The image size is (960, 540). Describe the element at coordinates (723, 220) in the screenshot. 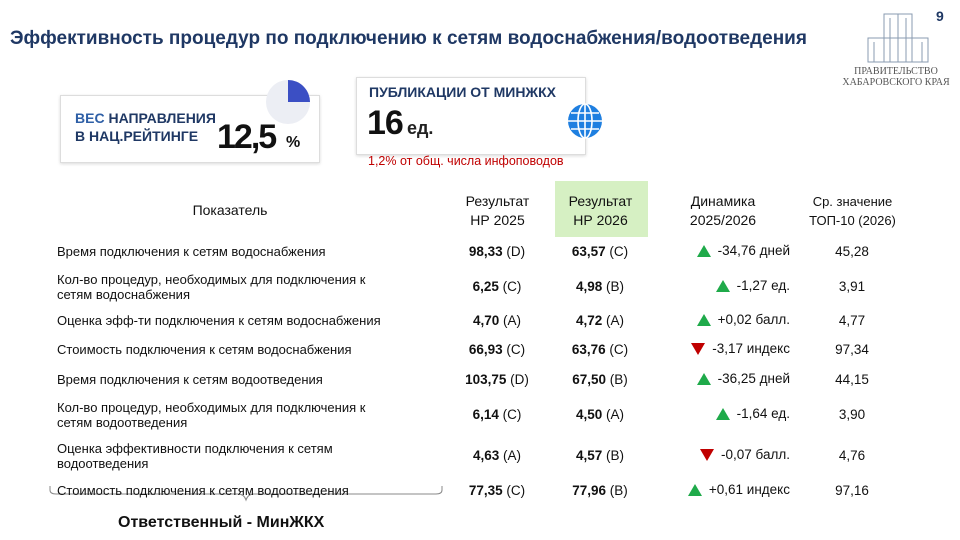

I see `header-line: 2025/2026` at that location.